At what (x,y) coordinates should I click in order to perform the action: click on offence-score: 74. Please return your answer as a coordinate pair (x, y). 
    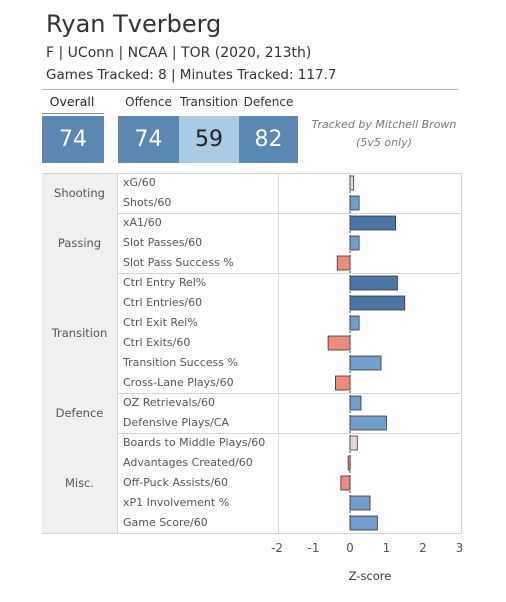
    Looking at the image, I should click on (148, 139).